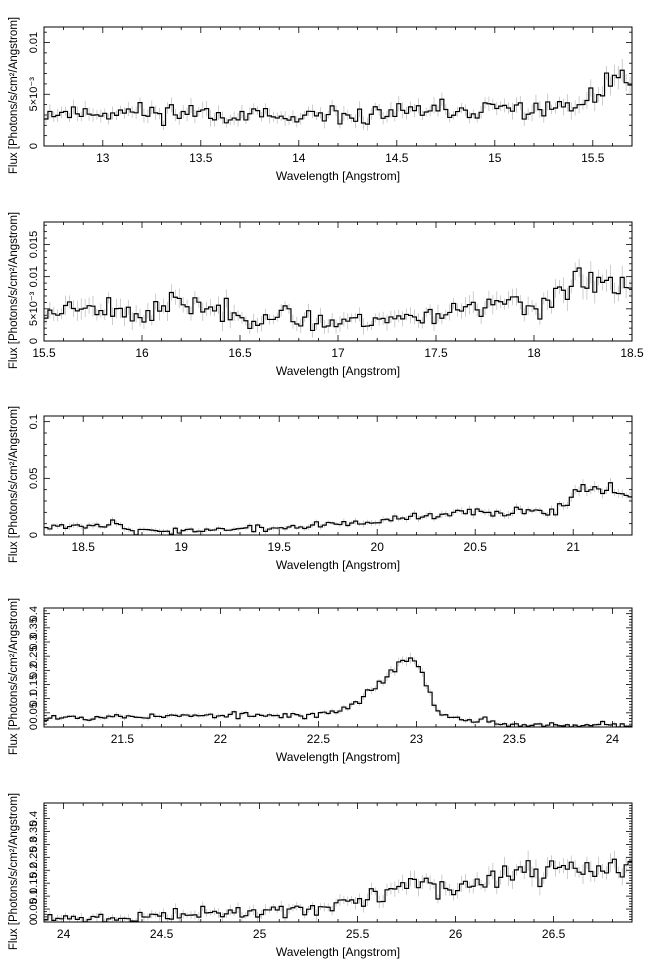 The height and width of the screenshot is (972, 653). I want to click on x-tick-label: 26.5, so click(554, 934).